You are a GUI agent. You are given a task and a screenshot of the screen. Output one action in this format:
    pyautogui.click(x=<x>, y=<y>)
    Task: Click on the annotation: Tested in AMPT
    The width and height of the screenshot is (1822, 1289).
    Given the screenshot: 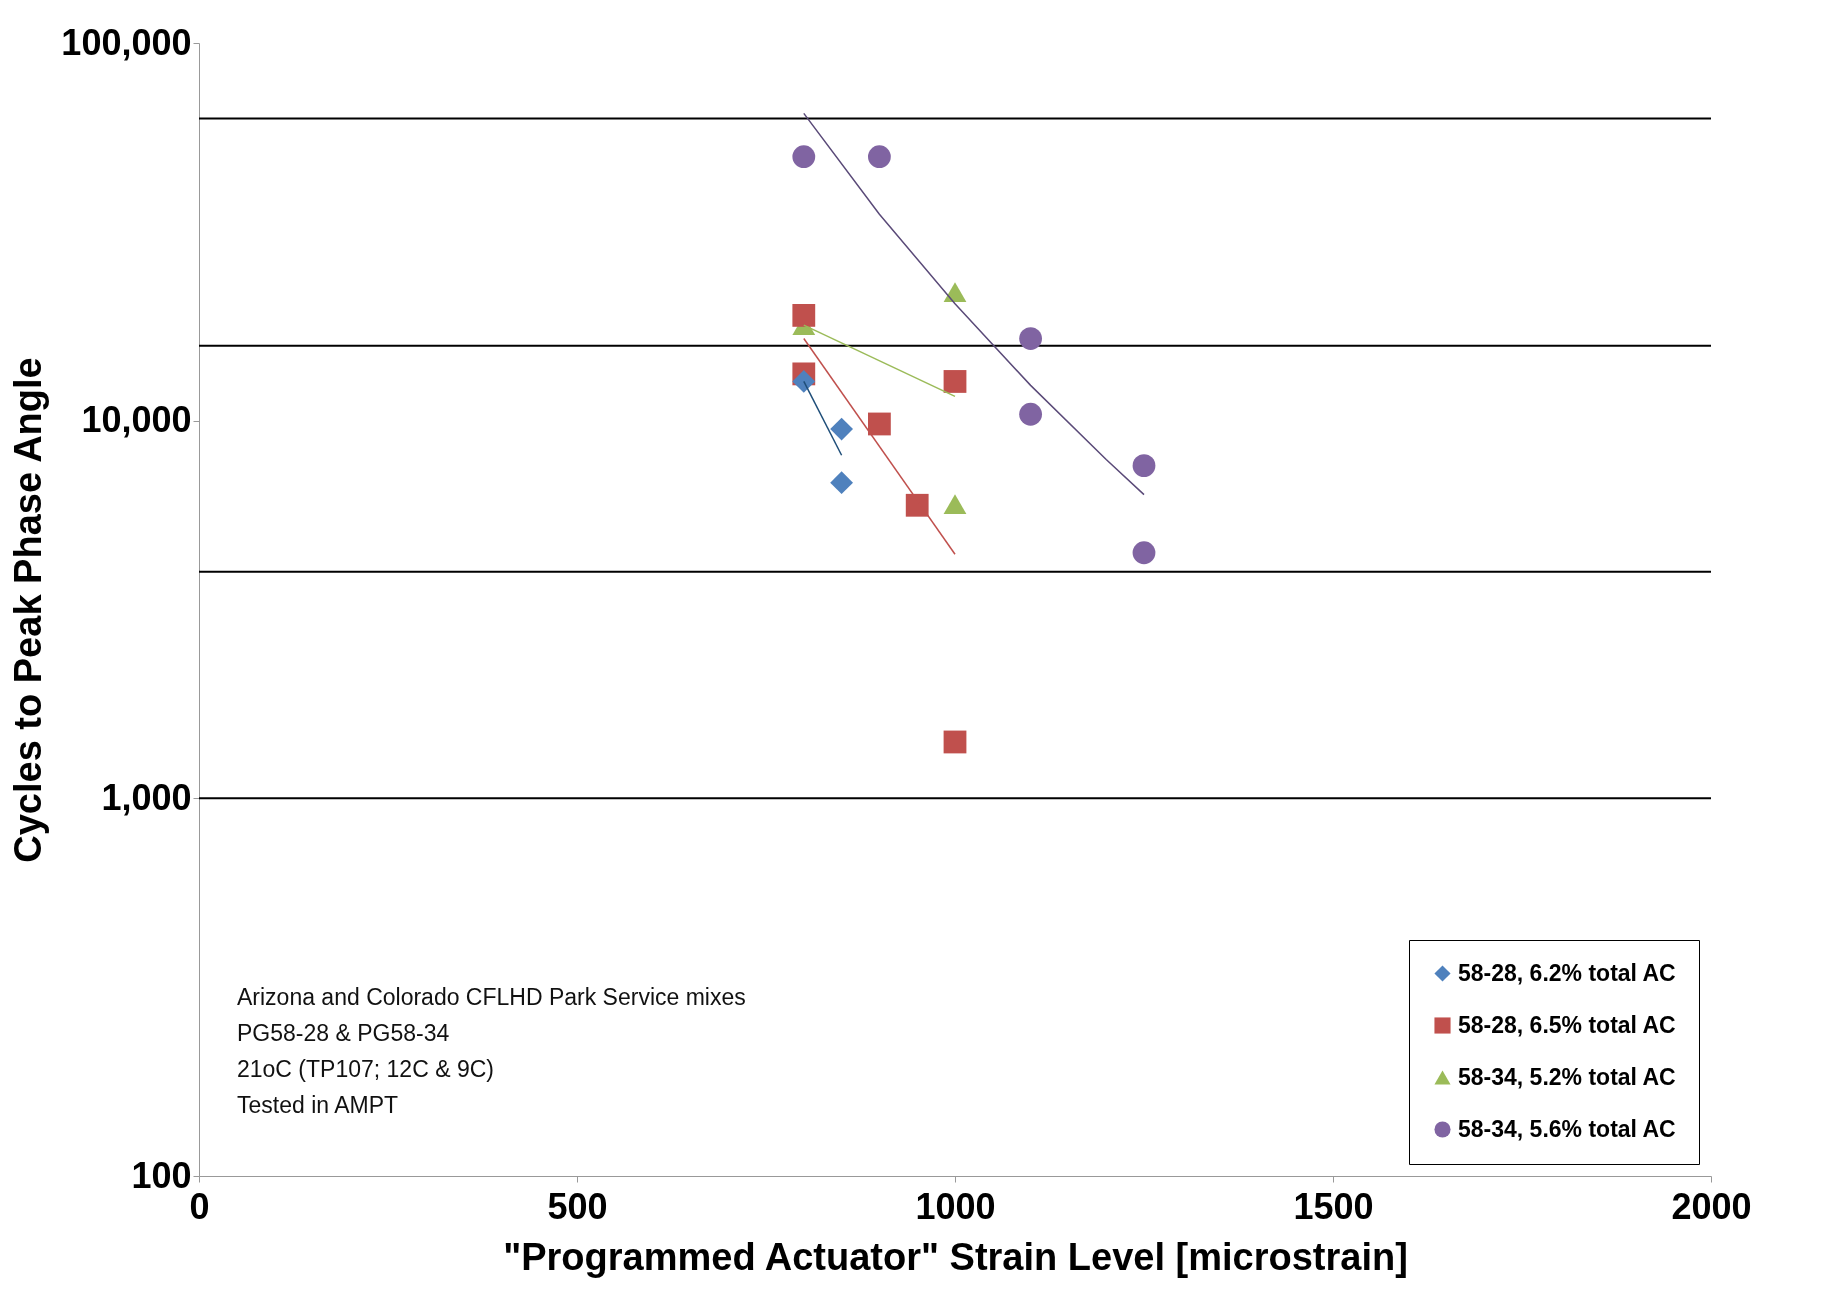 What is the action you would take?
    pyautogui.click(x=318, y=1105)
    